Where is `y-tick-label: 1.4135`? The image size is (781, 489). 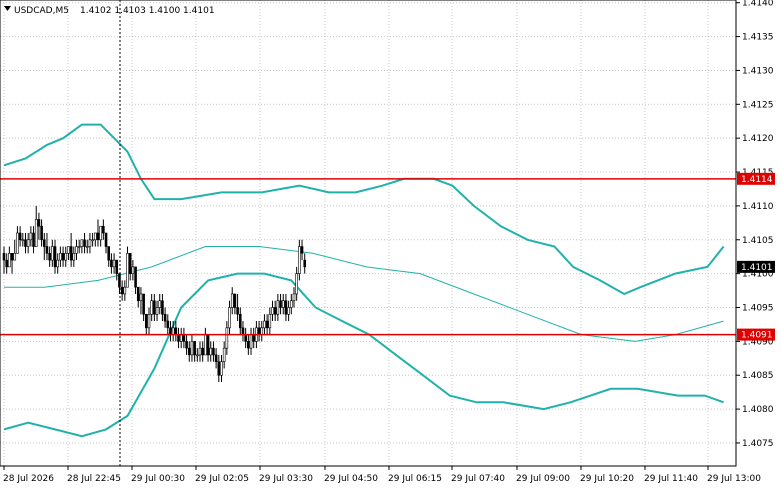
y-tick-label: 1.4135 is located at coordinates (758, 38).